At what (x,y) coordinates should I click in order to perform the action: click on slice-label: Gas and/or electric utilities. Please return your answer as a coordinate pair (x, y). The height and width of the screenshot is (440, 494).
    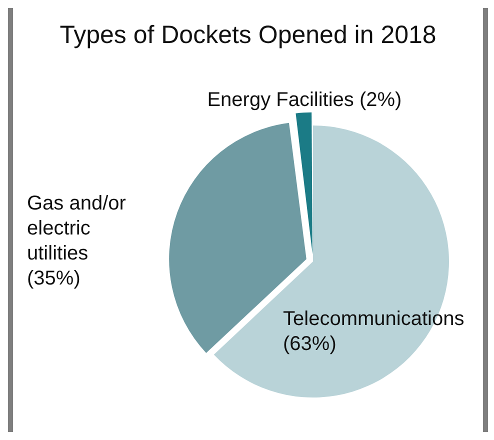
    Looking at the image, I should click on (76, 228).